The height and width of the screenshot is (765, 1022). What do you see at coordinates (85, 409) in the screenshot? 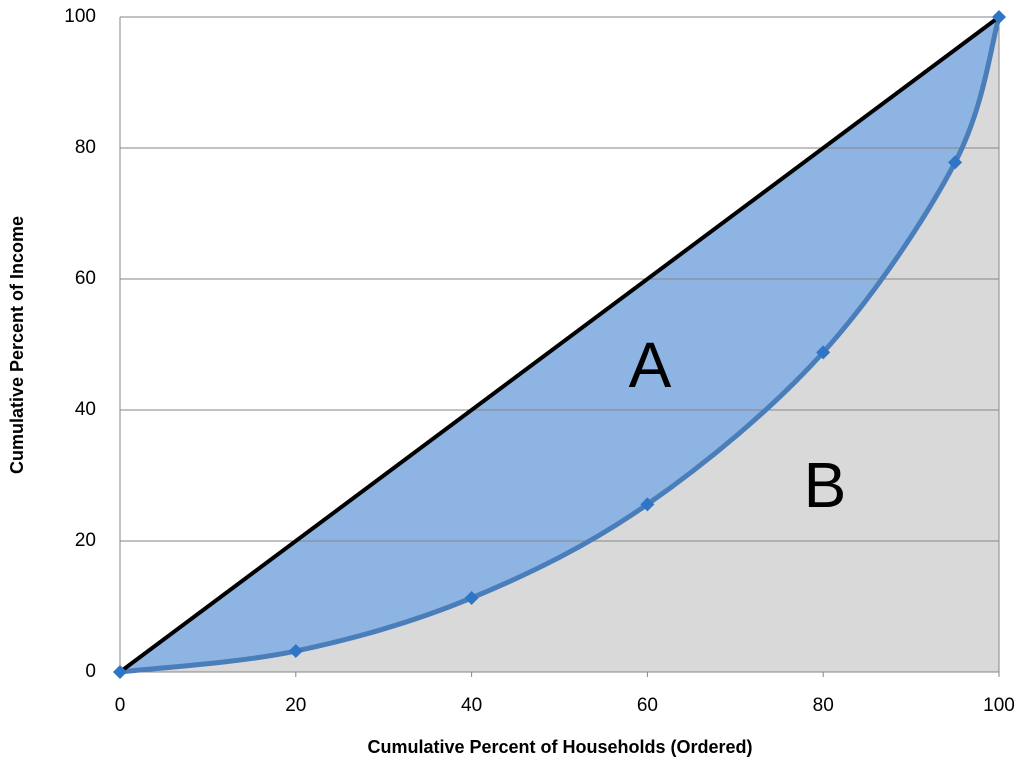
I see `y-tick-label: 40` at bounding box center [85, 409].